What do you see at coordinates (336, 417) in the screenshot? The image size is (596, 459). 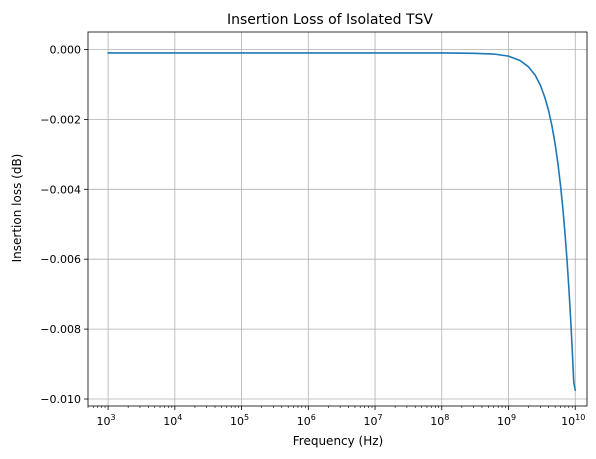 I see `x-axis: 10³ 10⁴ 10⁵ 10⁶ 10⁷ 10⁸ 10⁹ 10¹⁰` at bounding box center [336, 417].